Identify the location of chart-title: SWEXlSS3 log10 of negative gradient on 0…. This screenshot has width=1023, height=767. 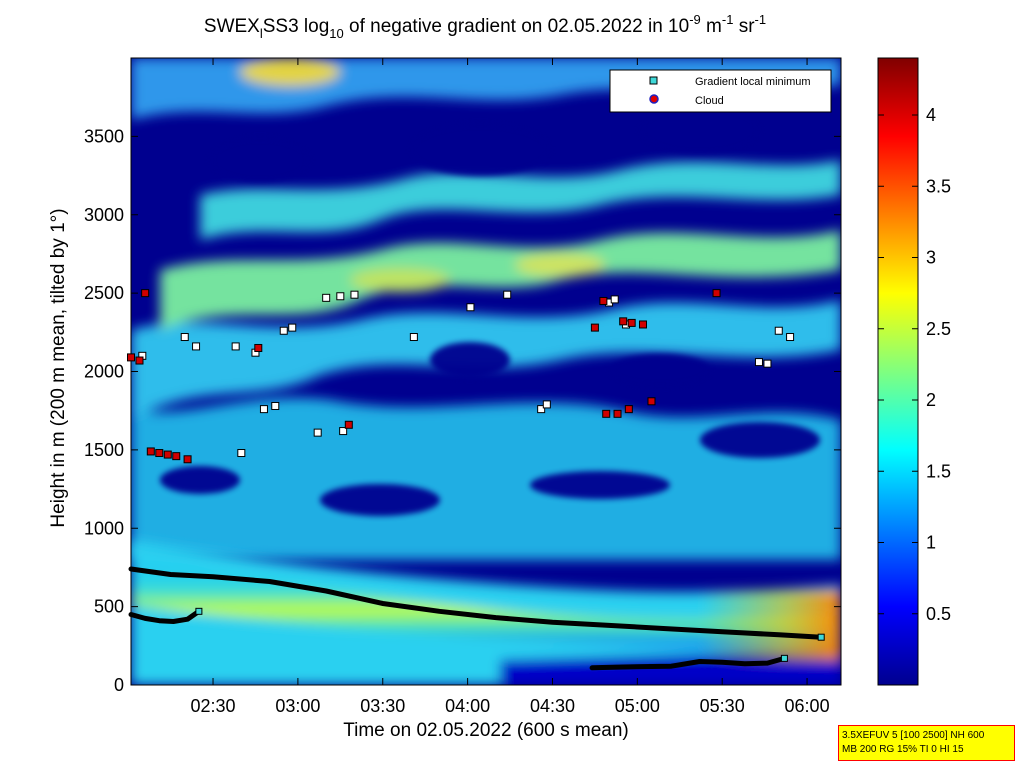
(485, 26).